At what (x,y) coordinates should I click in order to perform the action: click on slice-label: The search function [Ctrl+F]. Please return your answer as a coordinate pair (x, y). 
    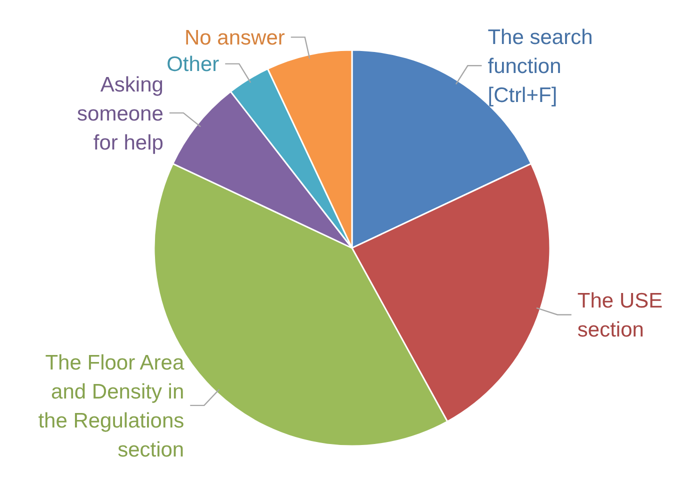
    Looking at the image, I should click on (540, 66).